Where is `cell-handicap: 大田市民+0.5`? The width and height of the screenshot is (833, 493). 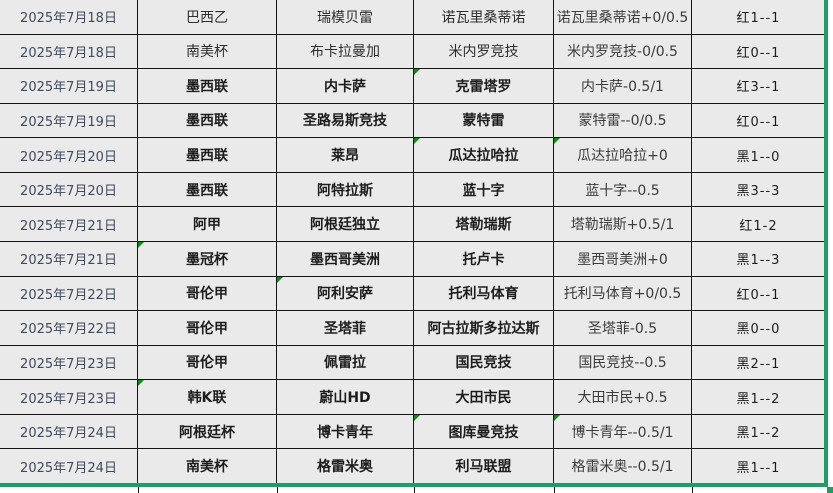
cell-handicap: 大田市民+0.5 is located at coordinates (623, 397).